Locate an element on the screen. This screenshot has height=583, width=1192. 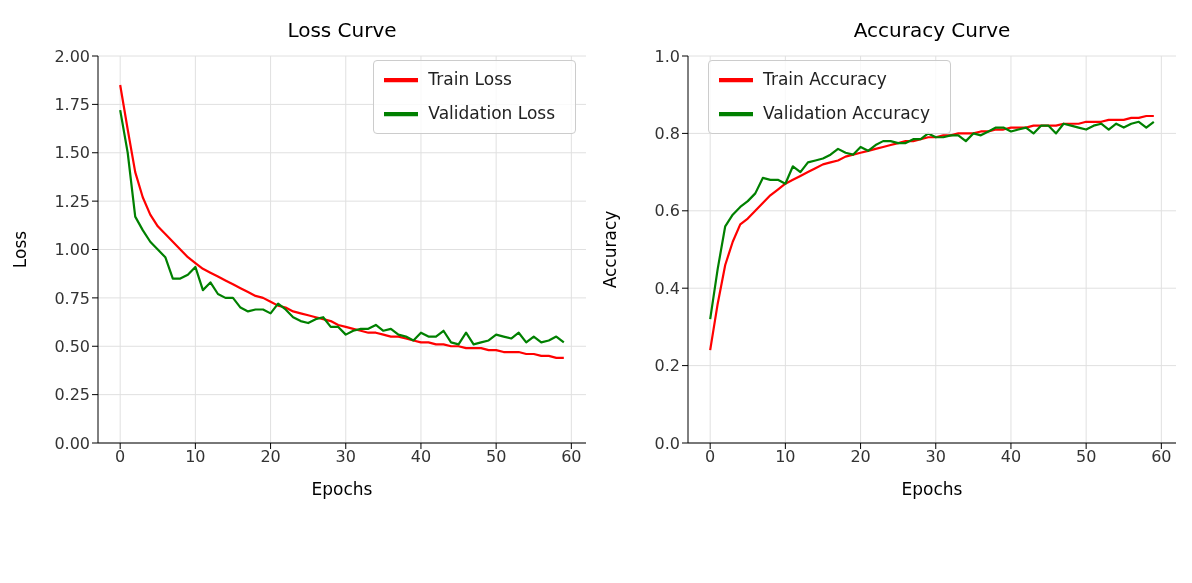
legend-label: Validation Loss is located at coordinates (491, 113).